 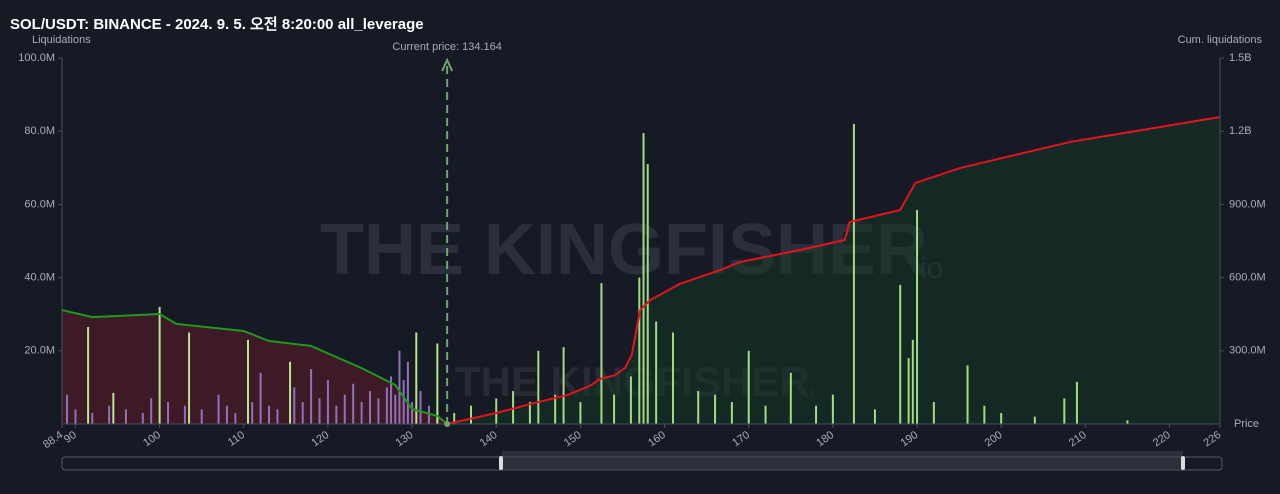 What do you see at coordinates (842, 460) in the screenshot?
I see `scrollbar-thumb` at bounding box center [842, 460].